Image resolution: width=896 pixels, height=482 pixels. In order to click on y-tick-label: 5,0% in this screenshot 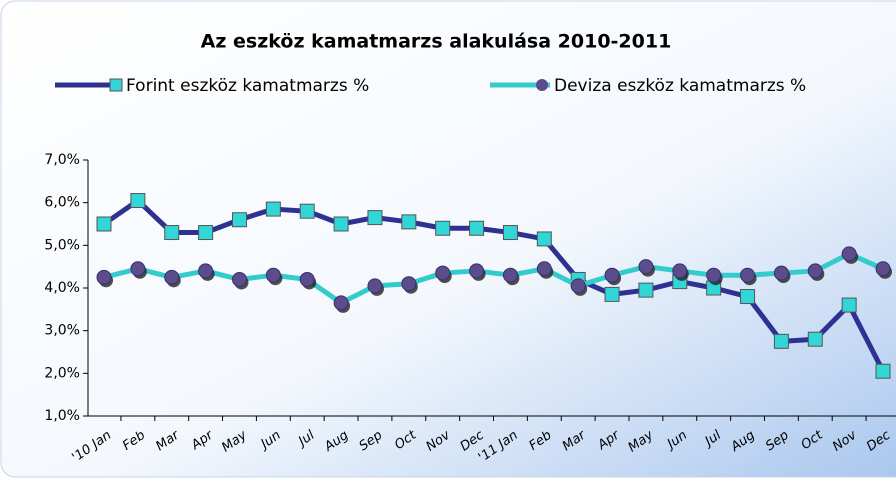, I will do `click(62, 245)`.